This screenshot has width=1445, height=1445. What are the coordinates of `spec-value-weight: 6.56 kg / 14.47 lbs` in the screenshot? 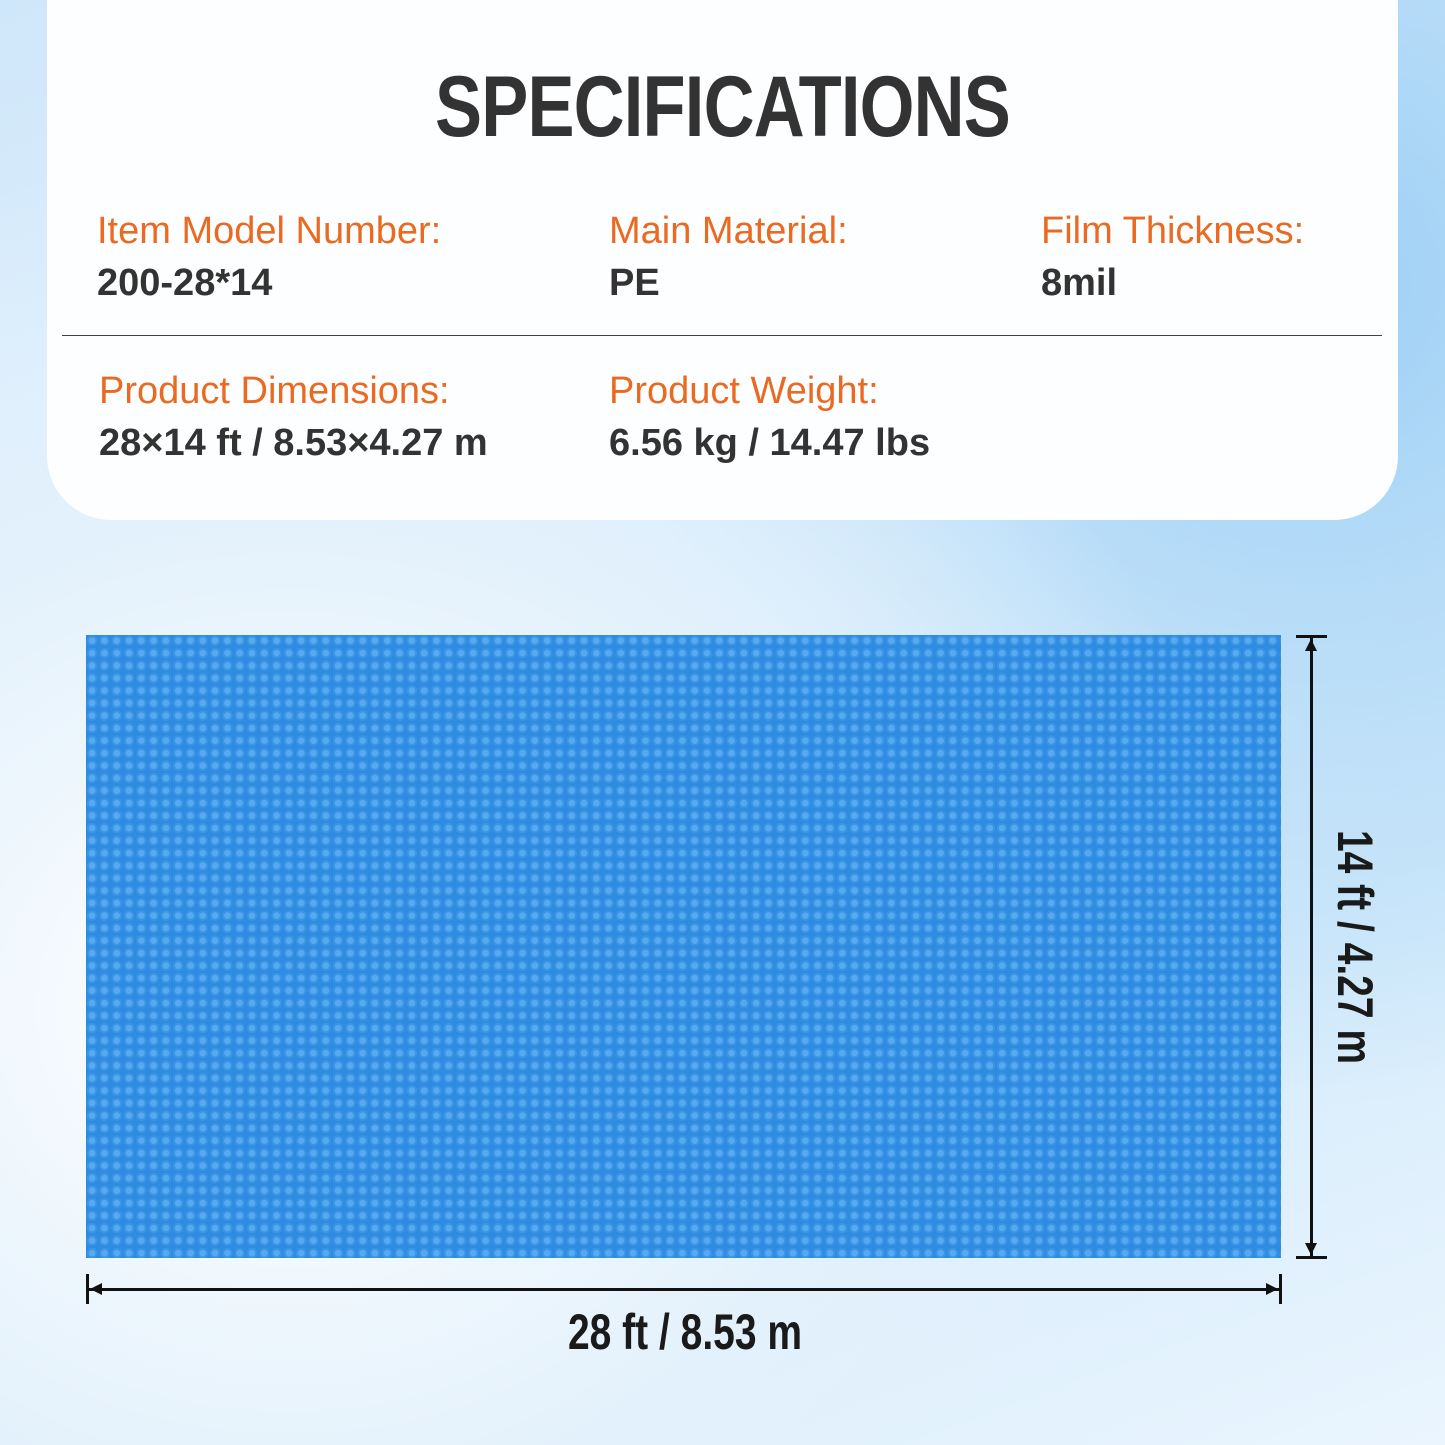 It's located at (770, 443).